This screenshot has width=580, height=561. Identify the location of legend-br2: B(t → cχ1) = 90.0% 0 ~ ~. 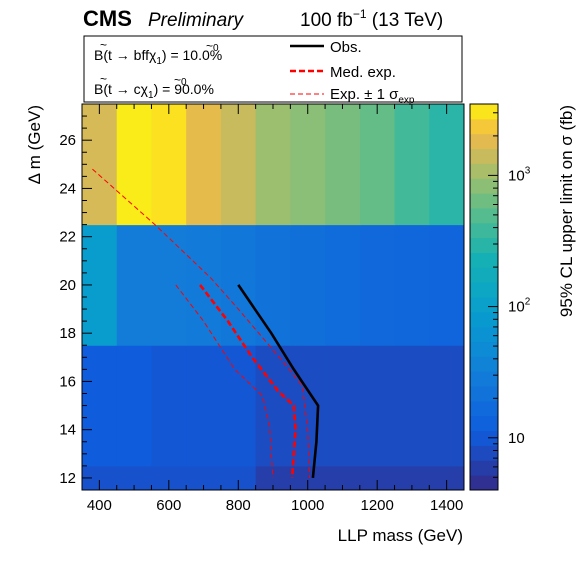
(154, 86).